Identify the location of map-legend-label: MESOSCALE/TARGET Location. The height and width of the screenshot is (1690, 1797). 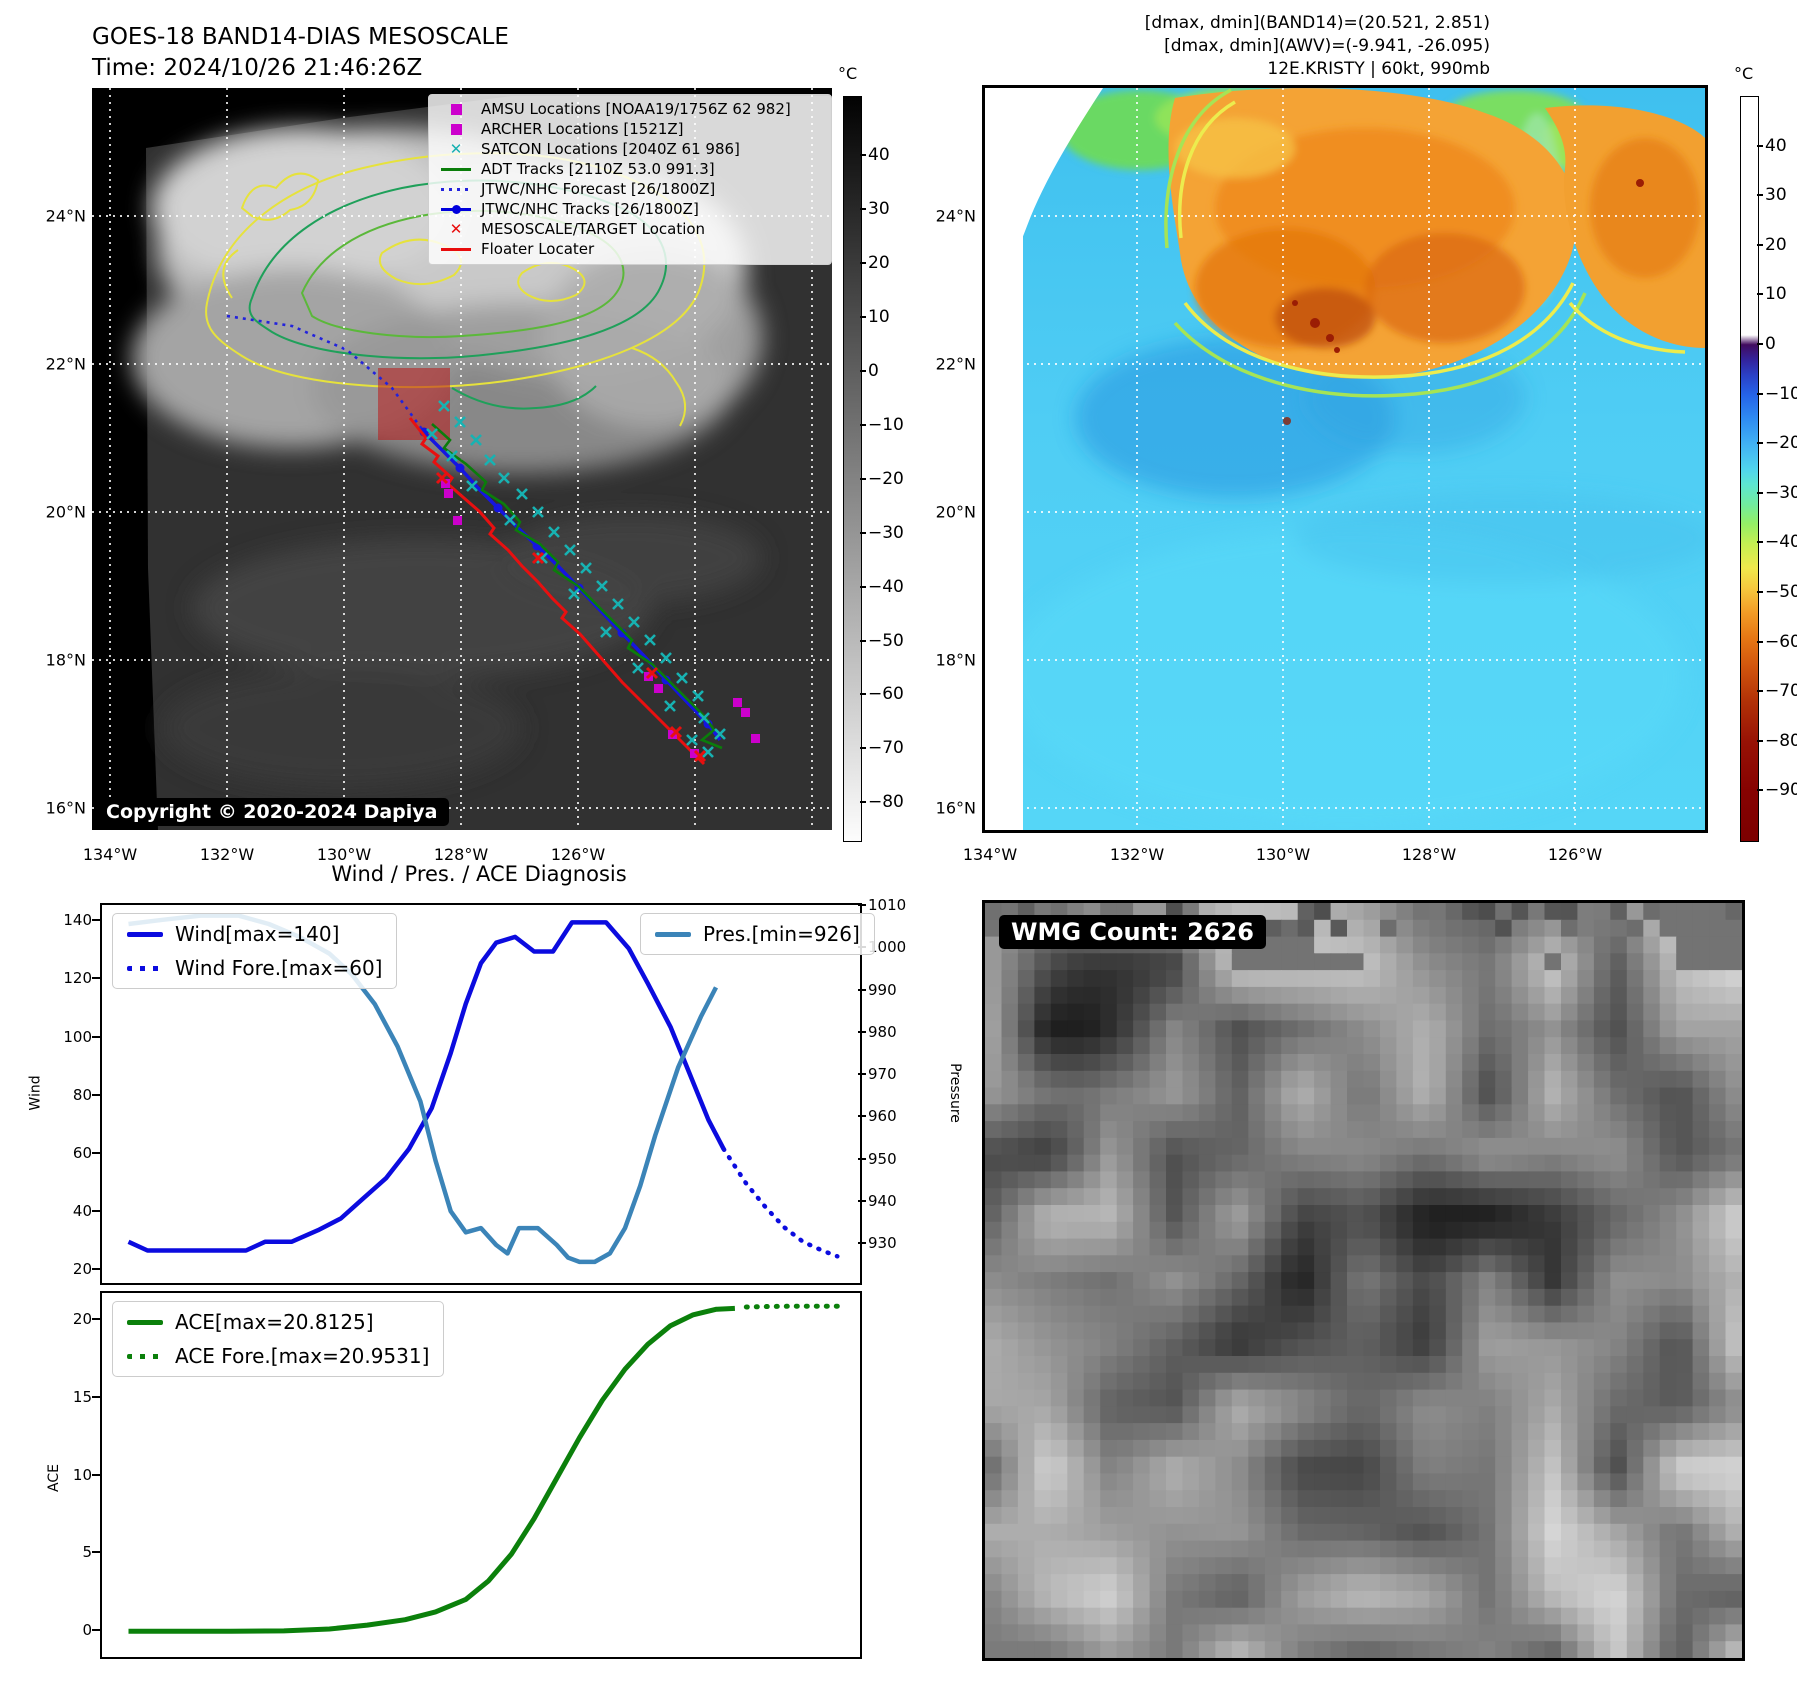
(593, 229).